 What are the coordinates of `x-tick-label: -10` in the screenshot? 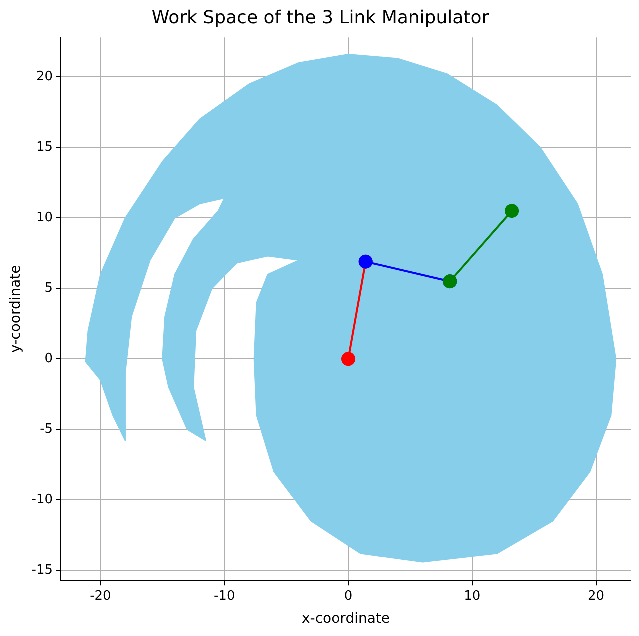 It's located at (225, 596).